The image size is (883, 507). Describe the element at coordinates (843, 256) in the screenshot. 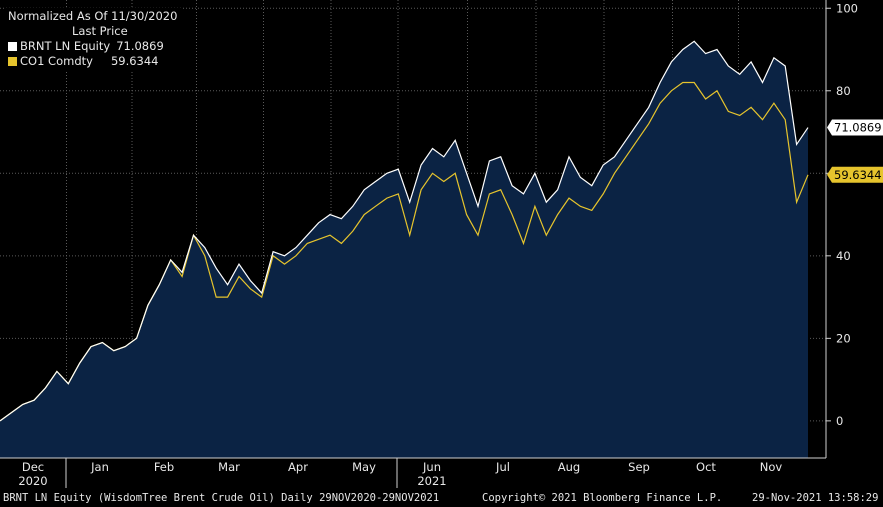

I see `y-tick-label: 40` at that location.